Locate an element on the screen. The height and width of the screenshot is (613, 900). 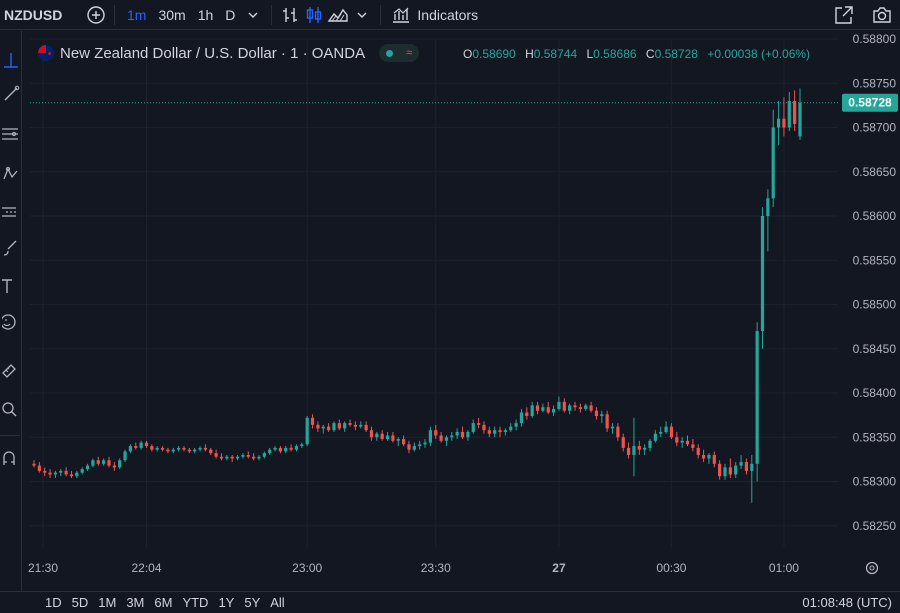
candles-chart-type-icon is located at coordinates (314, 15).